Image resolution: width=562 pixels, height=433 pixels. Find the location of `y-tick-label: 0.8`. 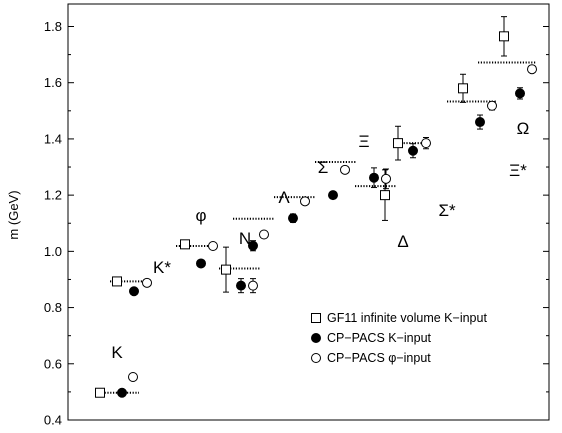

y-tick-label: 0.8 is located at coordinates (53, 307).